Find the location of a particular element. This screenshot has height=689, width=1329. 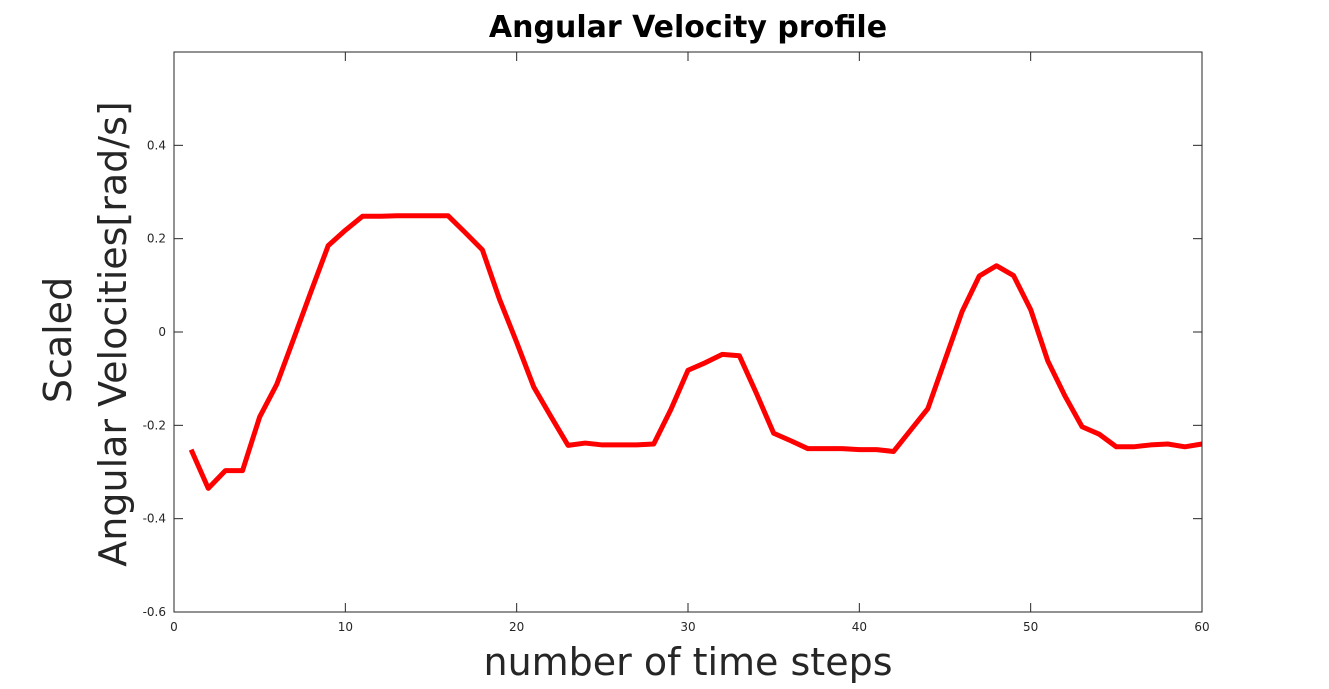

y-tick-label: -0.4 is located at coordinates (154, 519).